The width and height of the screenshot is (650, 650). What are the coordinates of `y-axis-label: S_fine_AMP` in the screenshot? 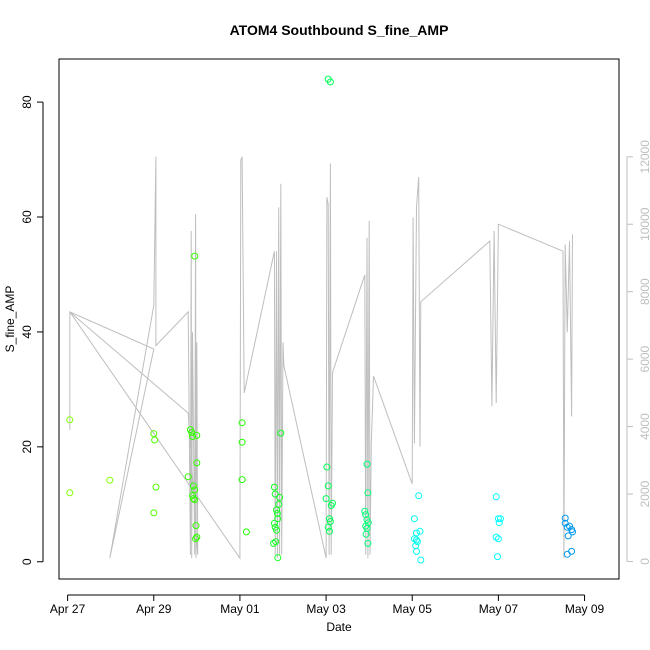 It's located at (10, 319).